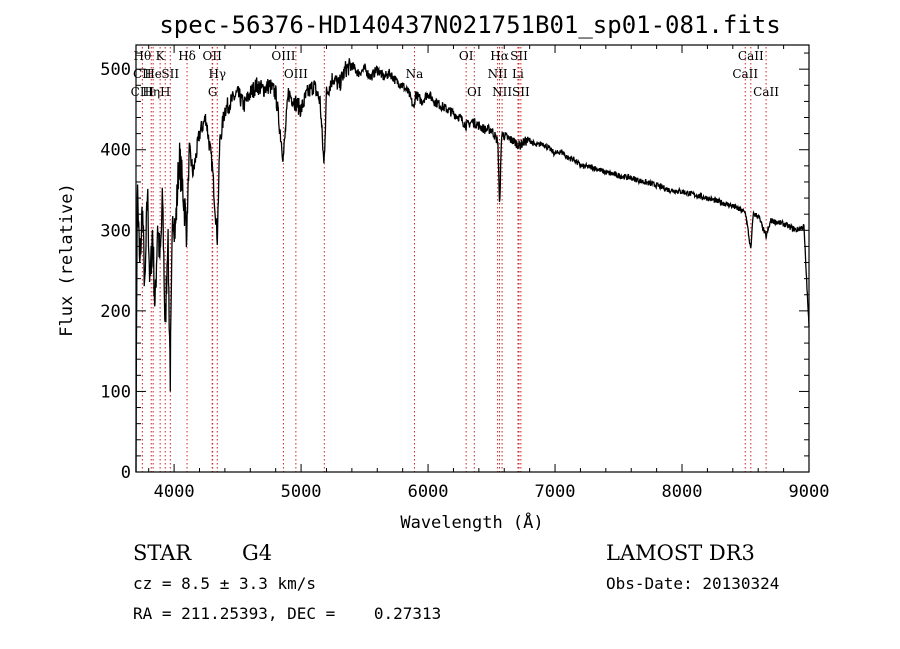  Describe the element at coordinates (161, 56) in the screenshot. I see `line-marker-label: K` at that location.